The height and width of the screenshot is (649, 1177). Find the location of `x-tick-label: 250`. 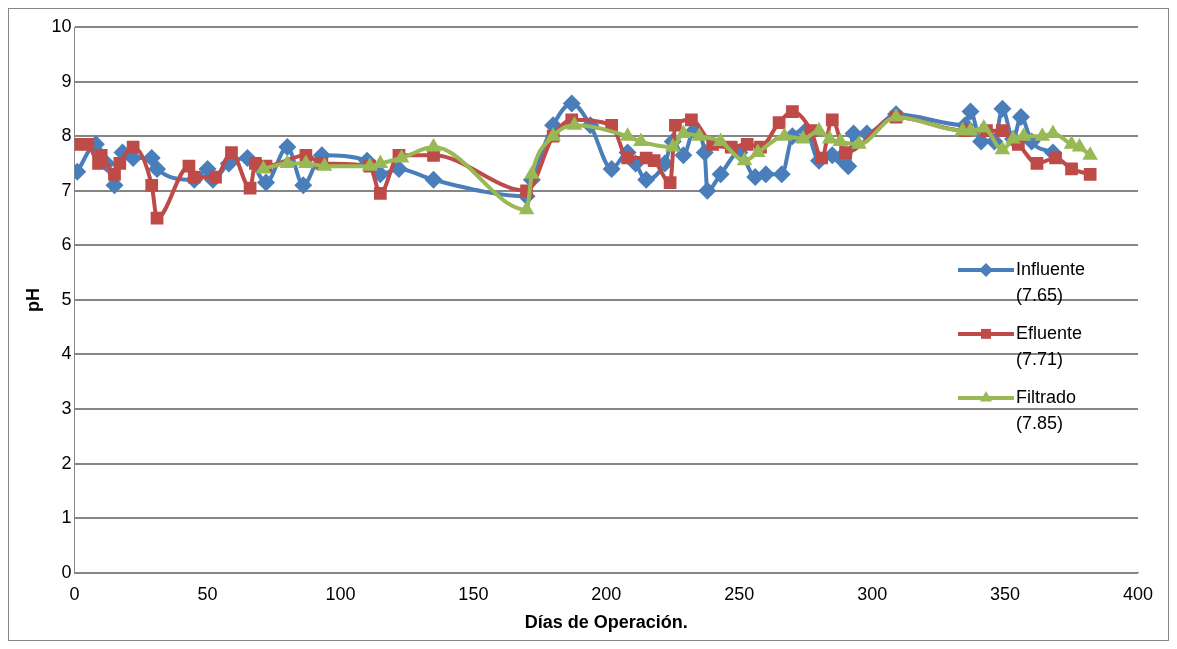

x-tick-label: 250 is located at coordinates (739, 593).